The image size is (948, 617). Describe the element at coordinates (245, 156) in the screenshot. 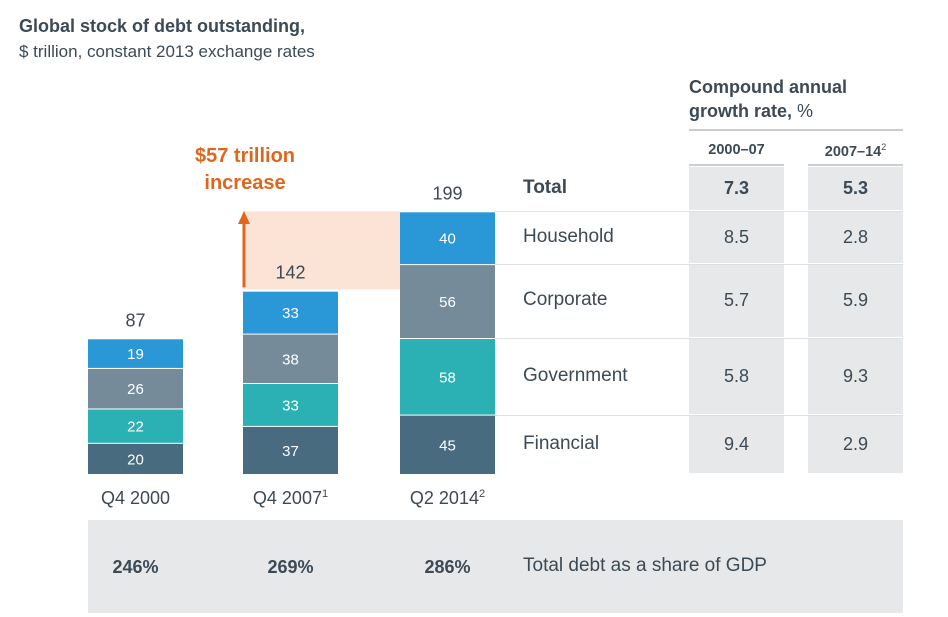

I see `increase-line1: $57 trillion` at that location.